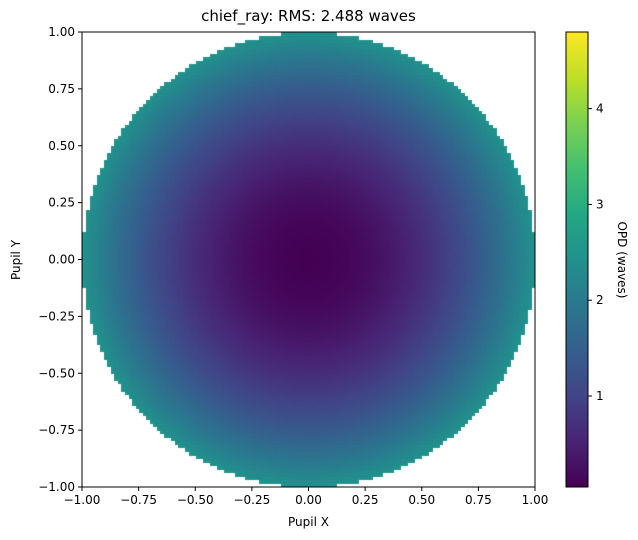 The height and width of the screenshot is (540, 638). I want to click on y-axis-label: Pupil Y, so click(16, 259).